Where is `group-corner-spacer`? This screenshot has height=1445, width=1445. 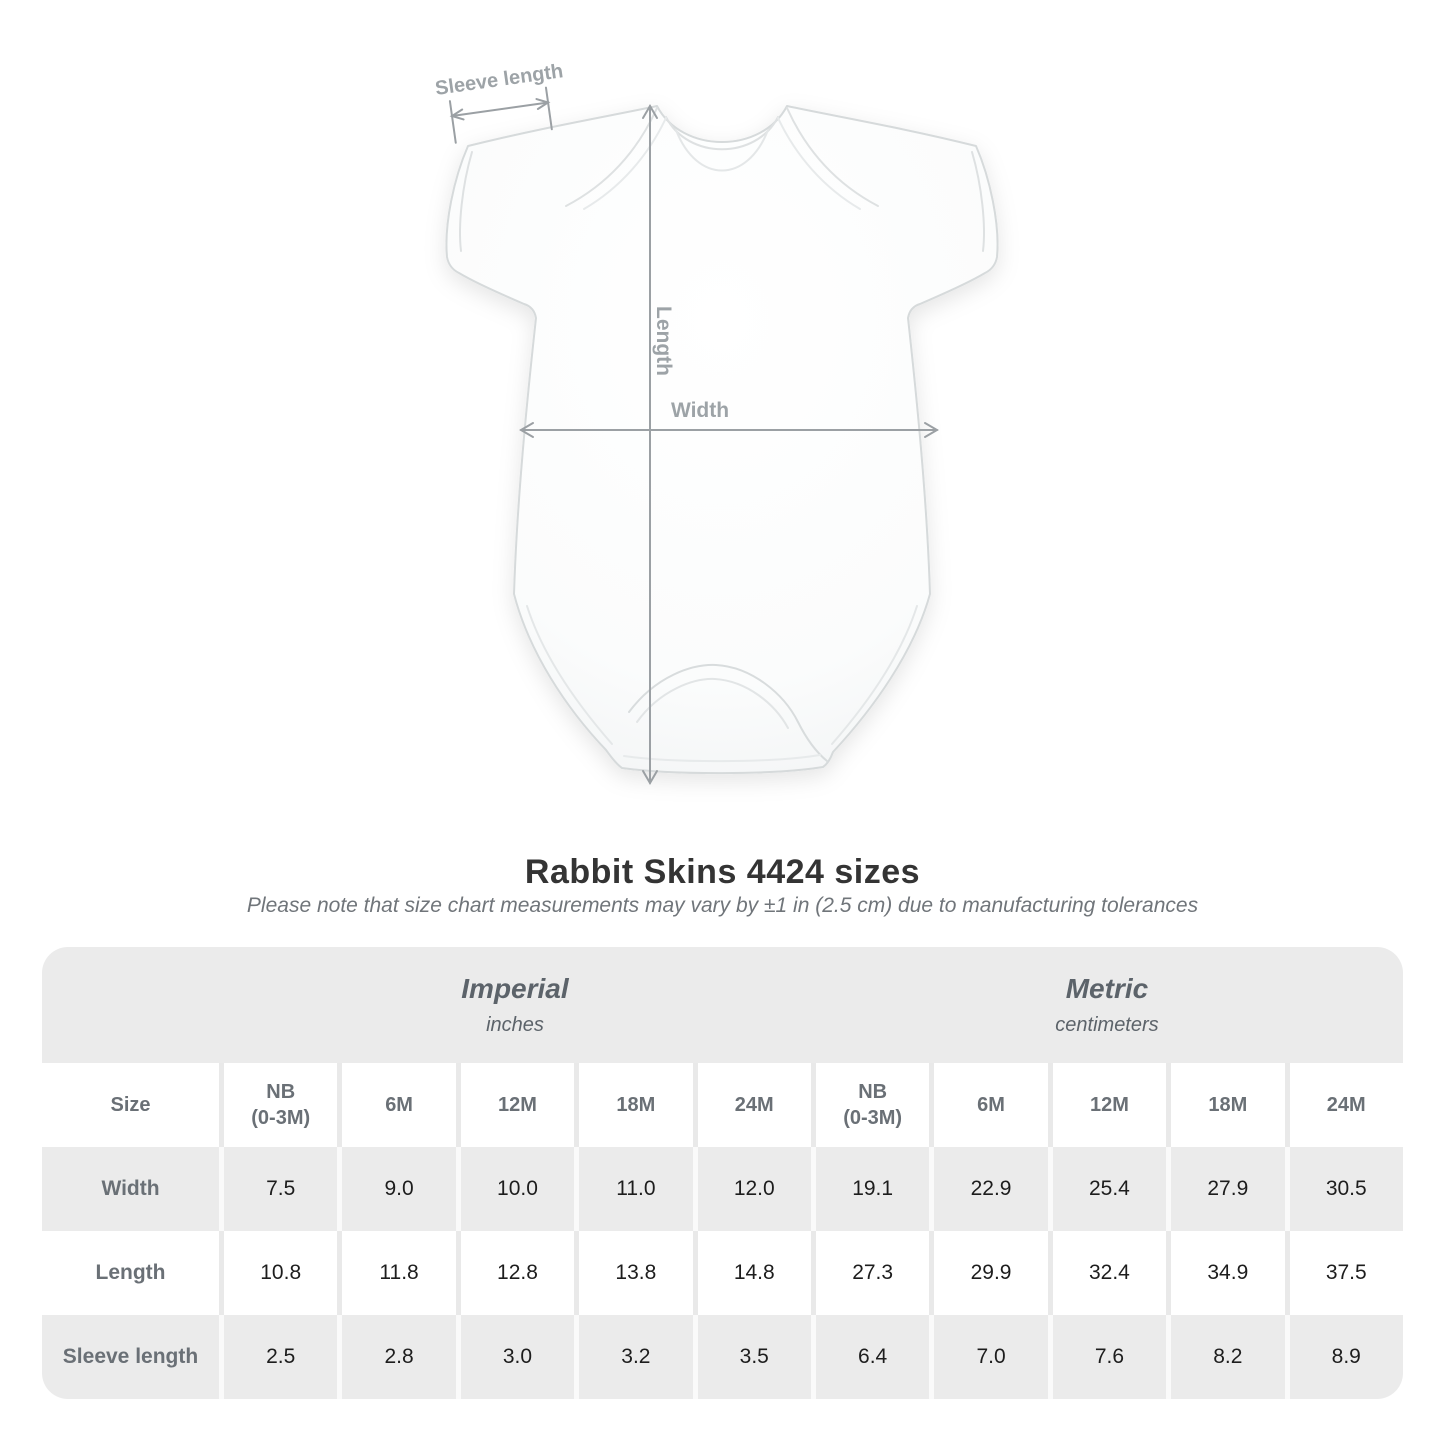 group-corner-spacer is located at coordinates (130, 1005).